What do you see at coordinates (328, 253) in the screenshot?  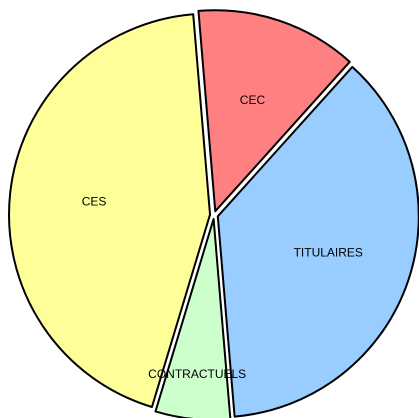 I see `slice-label: TITULAIRES` at bounding box center [328, 253].